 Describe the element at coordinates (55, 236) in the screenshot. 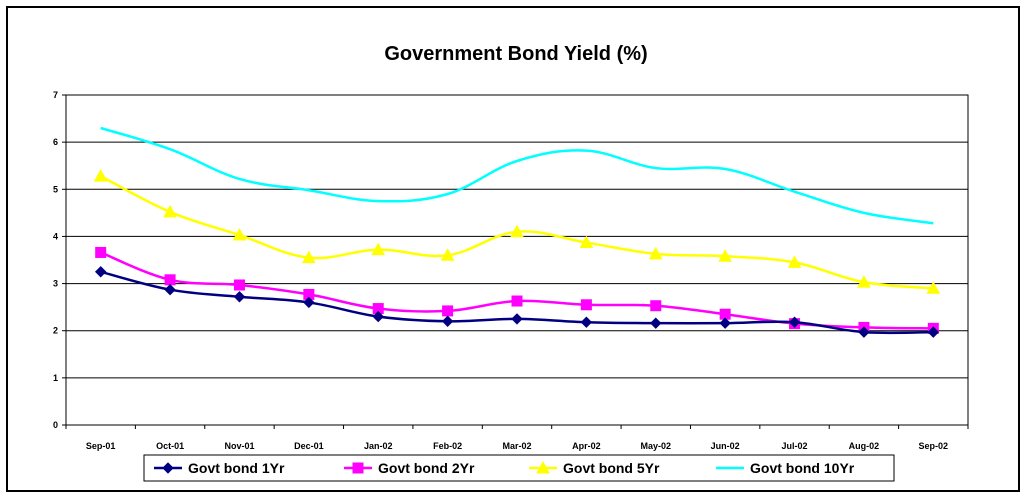

I see `y-tick-label: 4` at that location.